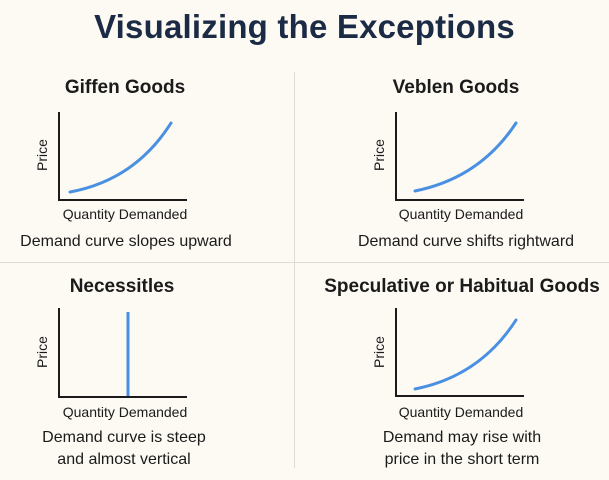 Image resolution: width=609 pixels, height=480 pixels. Describe the element at coordinates (466, 241) in the screenshot. I see `panel-caption: Demand curve shifts rightward` at that location.